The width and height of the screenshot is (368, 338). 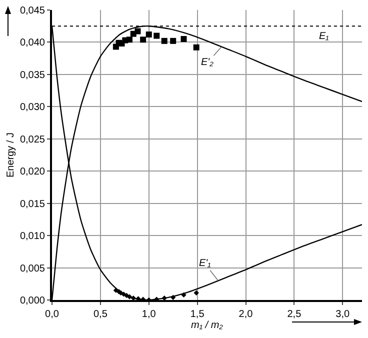 What do you see at coordinates (33, 204) in the screenshot?
I see `y-tick-label: 0,015` at bounding box center [33, 204].